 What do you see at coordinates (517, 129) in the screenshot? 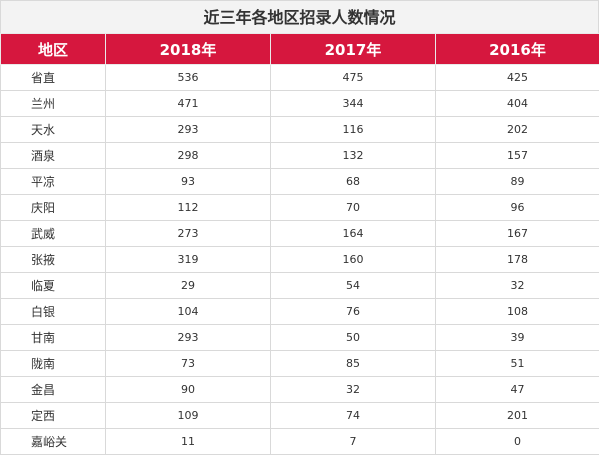
I see `value-2016-cell: 202` at bounding box center [517, 129].